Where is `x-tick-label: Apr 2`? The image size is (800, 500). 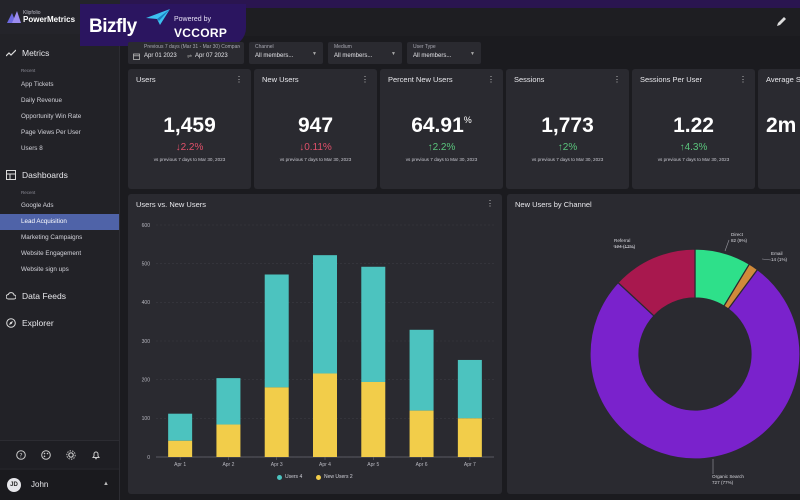 x-tick-label: Apr 2 is located at coordinates (228, 465).